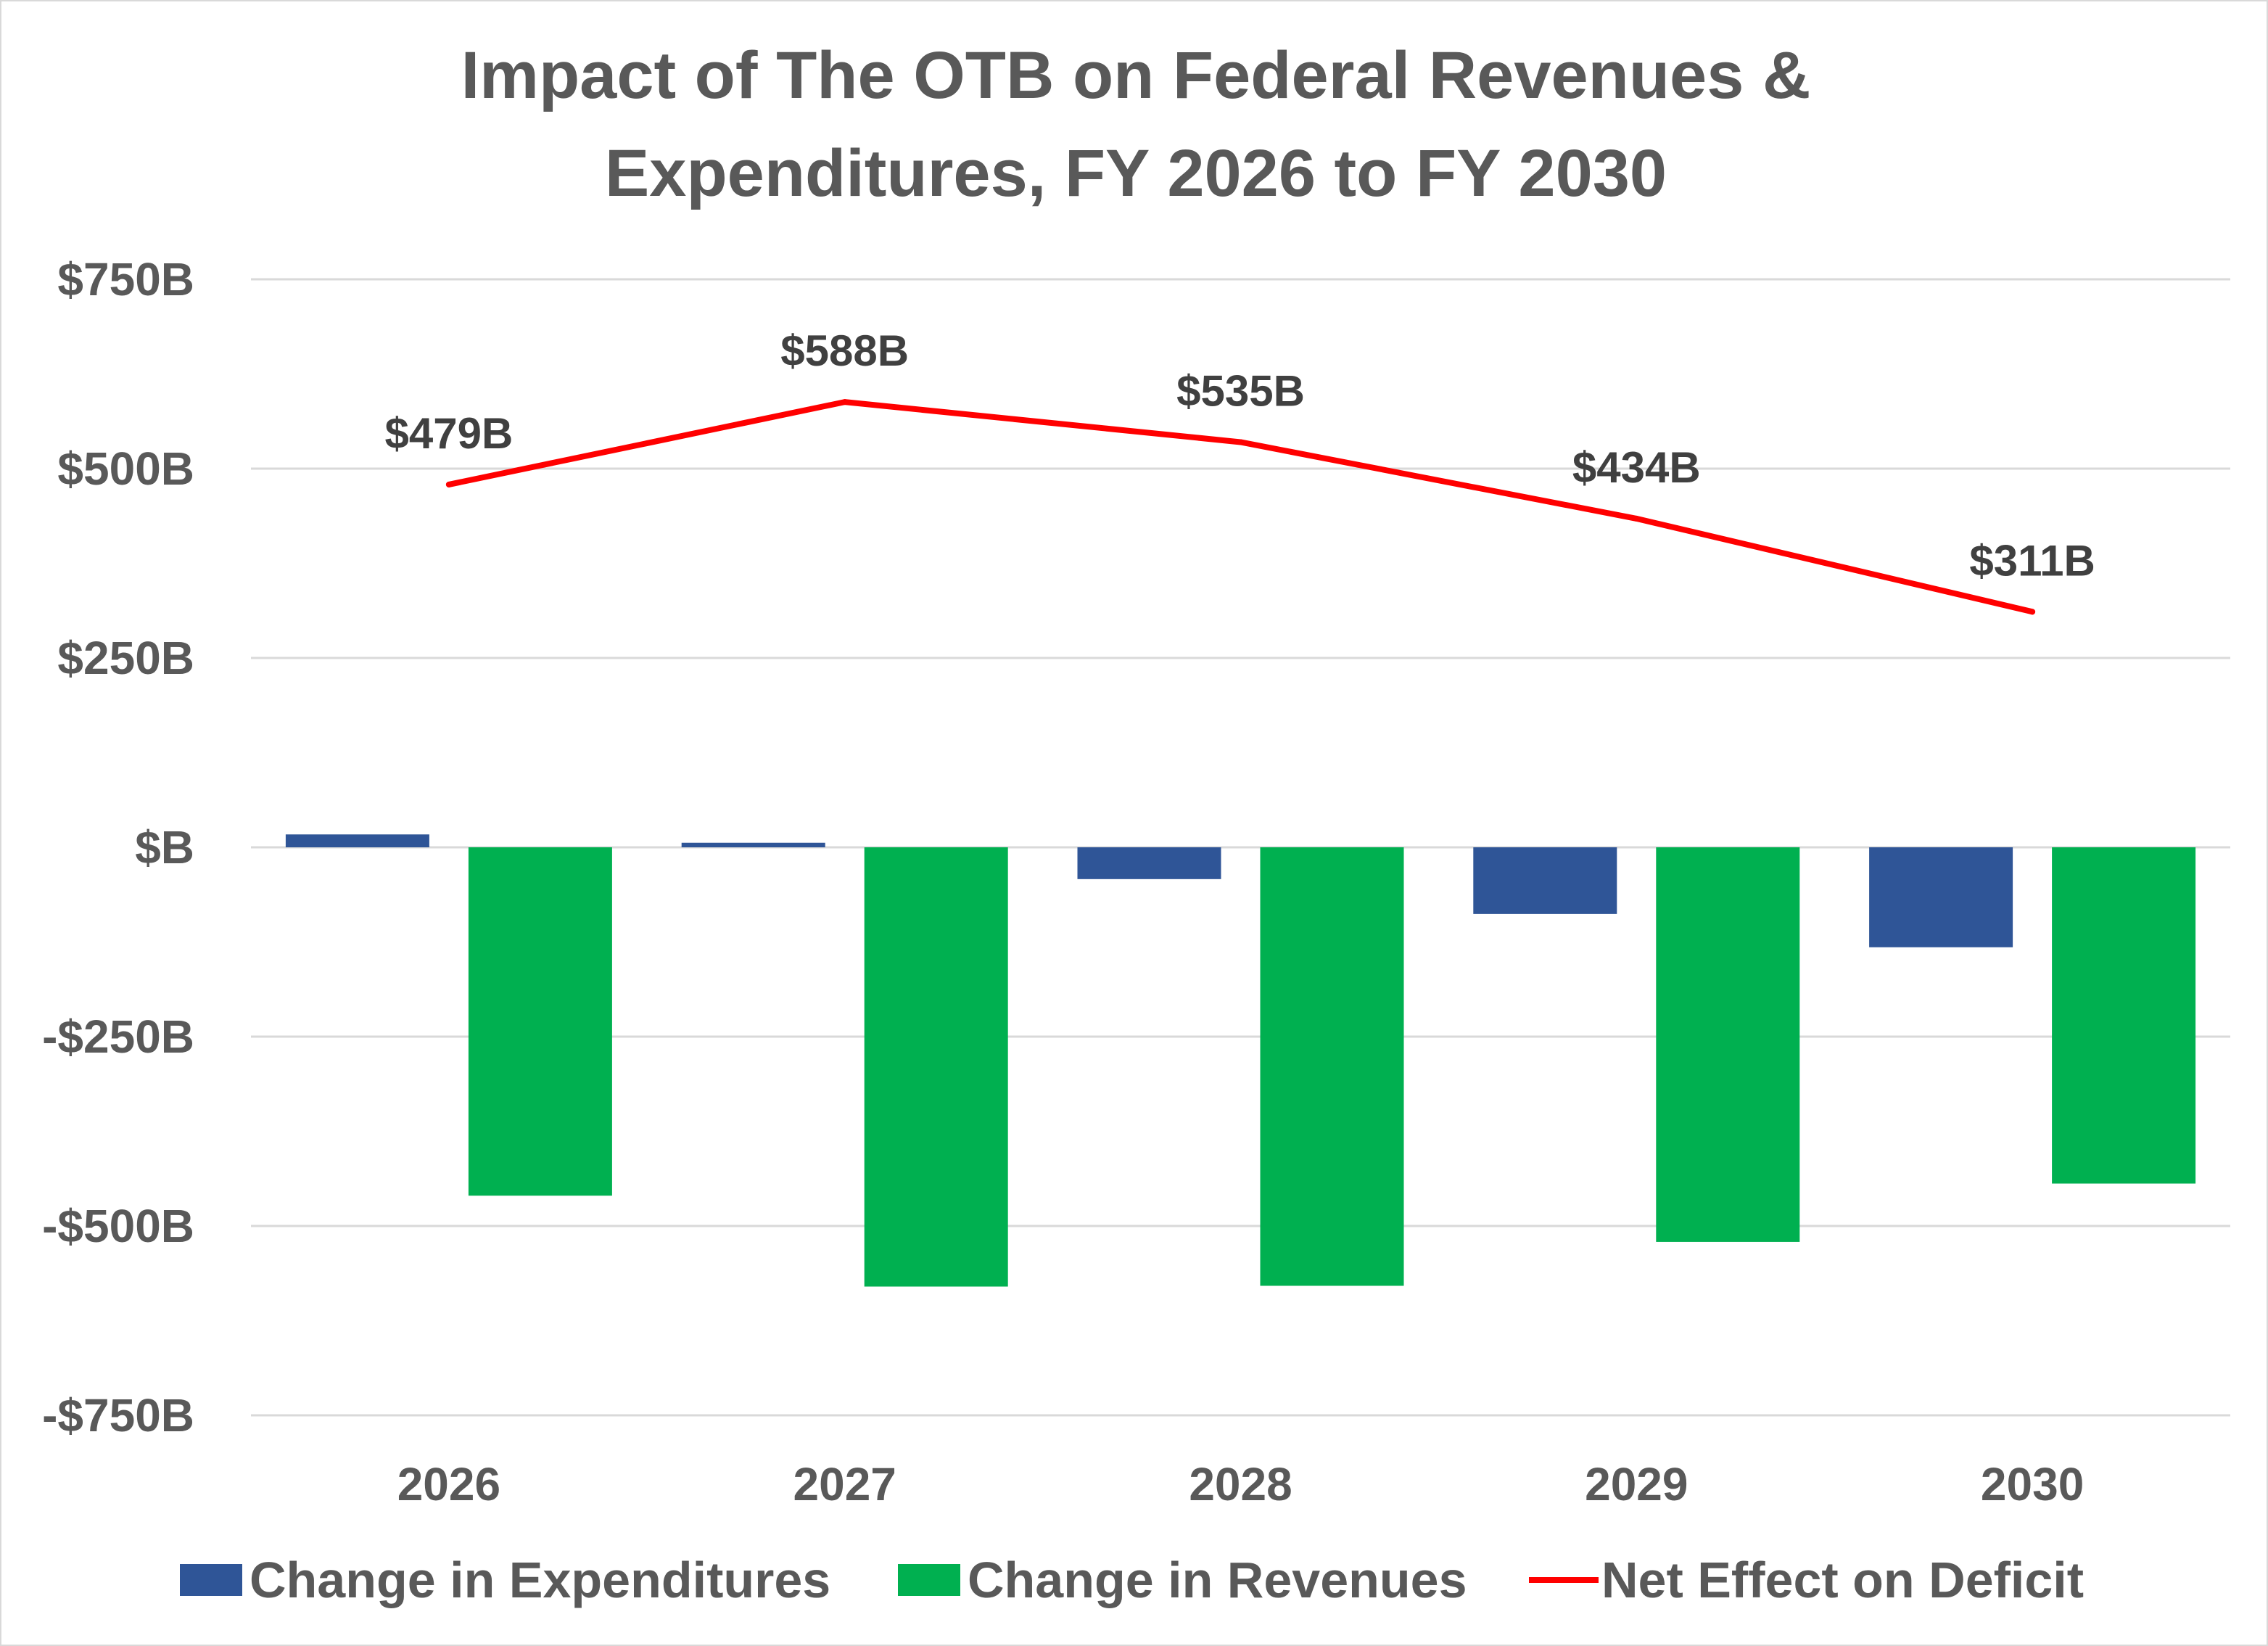 The image size is (2268, 1646). What do you see at coordinates (1842, 1580) in the screenshot?
I see `legend-label: Net Effect on Deficit` at bounding box center [1842, 1580].